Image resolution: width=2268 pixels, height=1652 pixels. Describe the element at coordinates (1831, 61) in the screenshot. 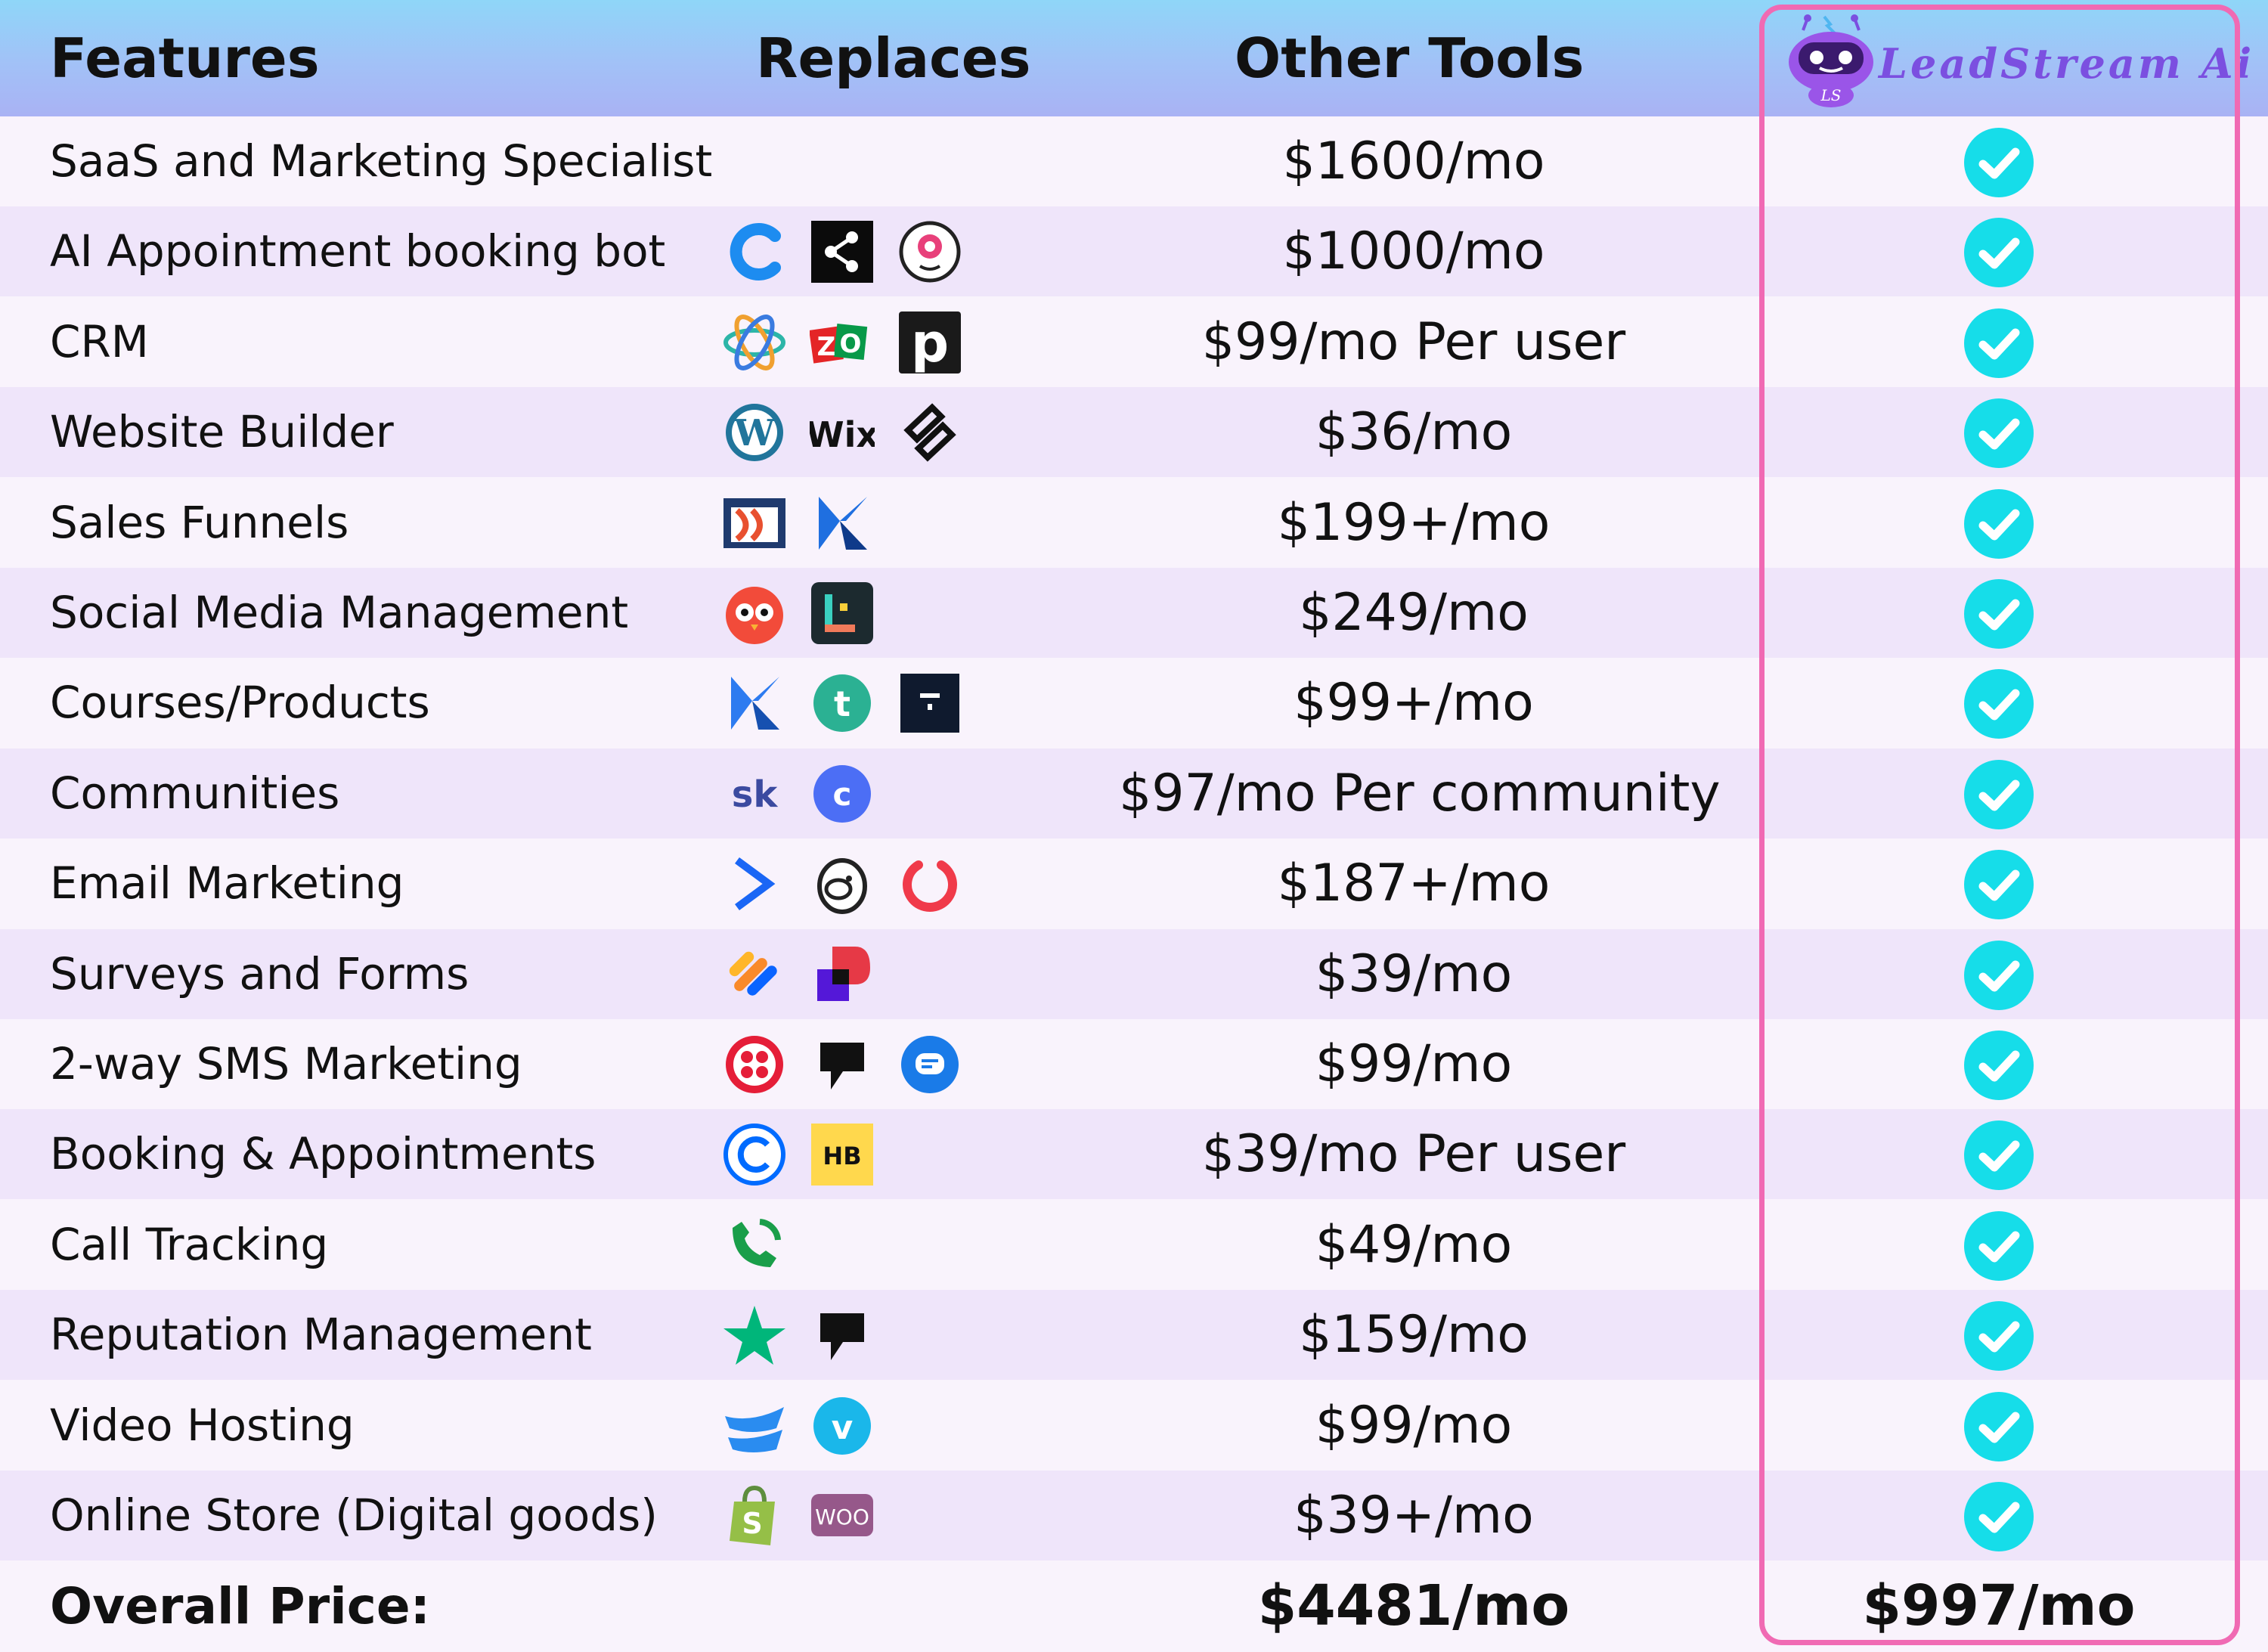

I see `robot-logo-icon: LS` at that location.